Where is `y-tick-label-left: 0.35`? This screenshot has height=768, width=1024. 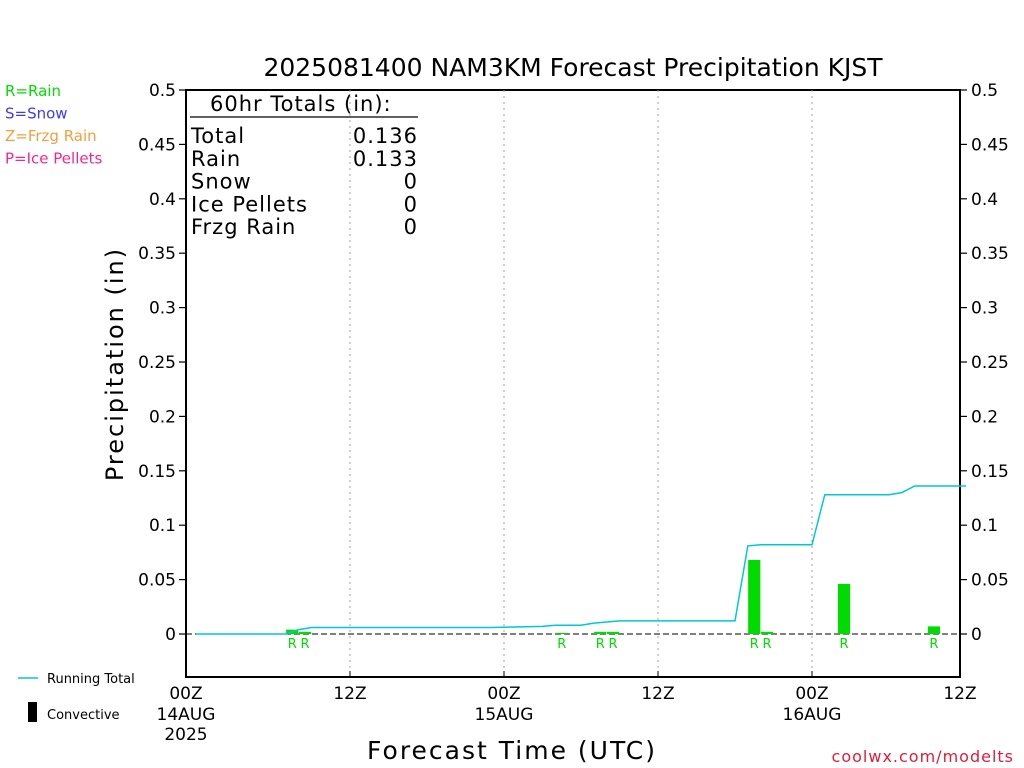
y-tick-label-left: 0.35 is located at coordinates (157, 254).